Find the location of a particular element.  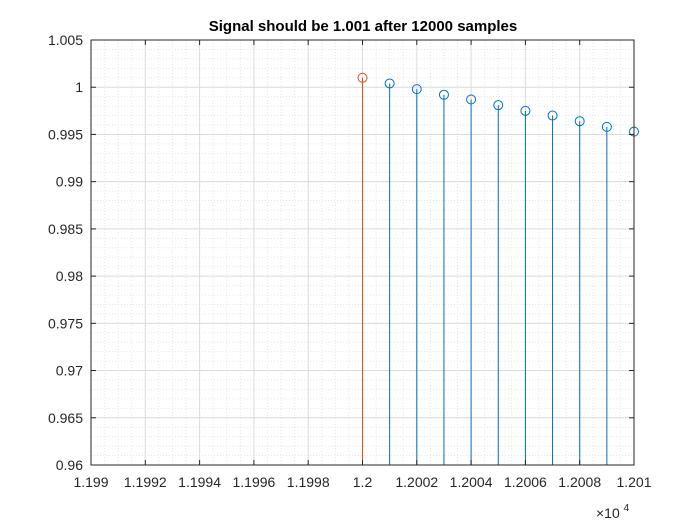

x-tick-label: 1.201 is located at coordinates (633, 482).